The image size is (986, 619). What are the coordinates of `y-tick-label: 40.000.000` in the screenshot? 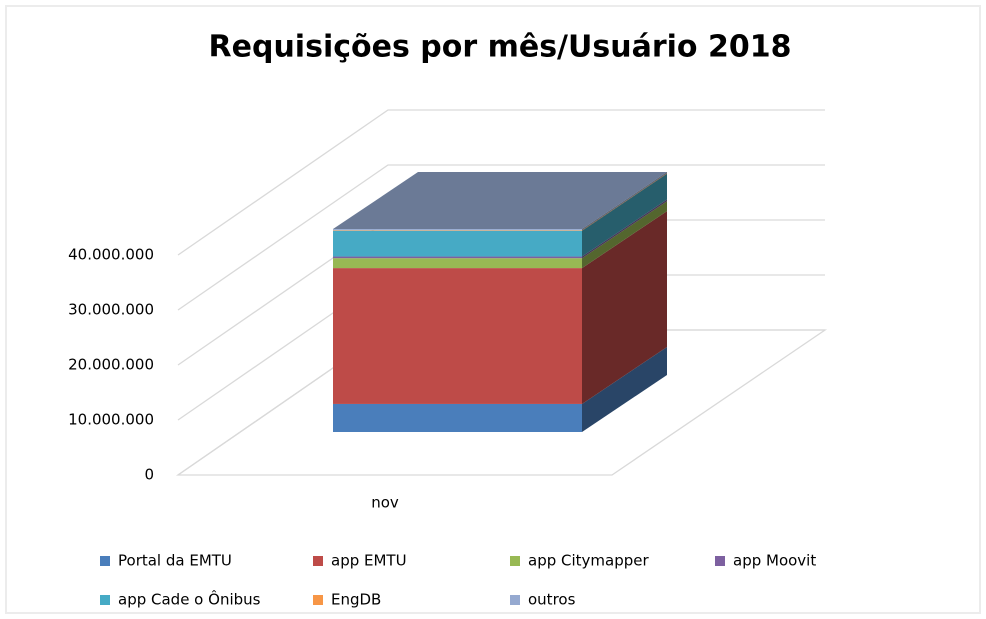 It's located at (111, 255).